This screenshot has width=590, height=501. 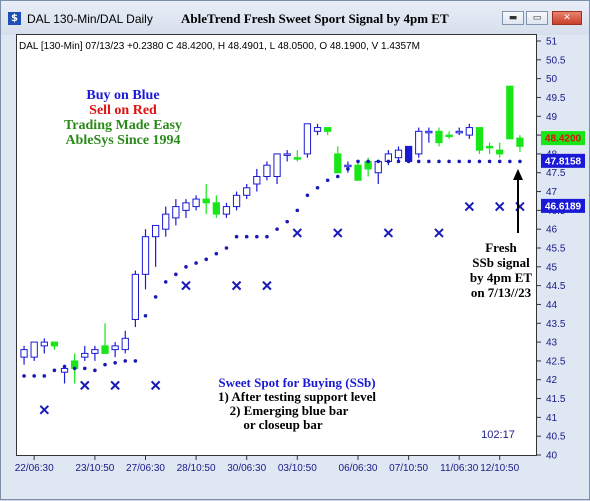 What do you see at coordinates (94, 468) in the screenshot?
I see `x-tick-label: 23/10:50` at bounding box center [94, 468].